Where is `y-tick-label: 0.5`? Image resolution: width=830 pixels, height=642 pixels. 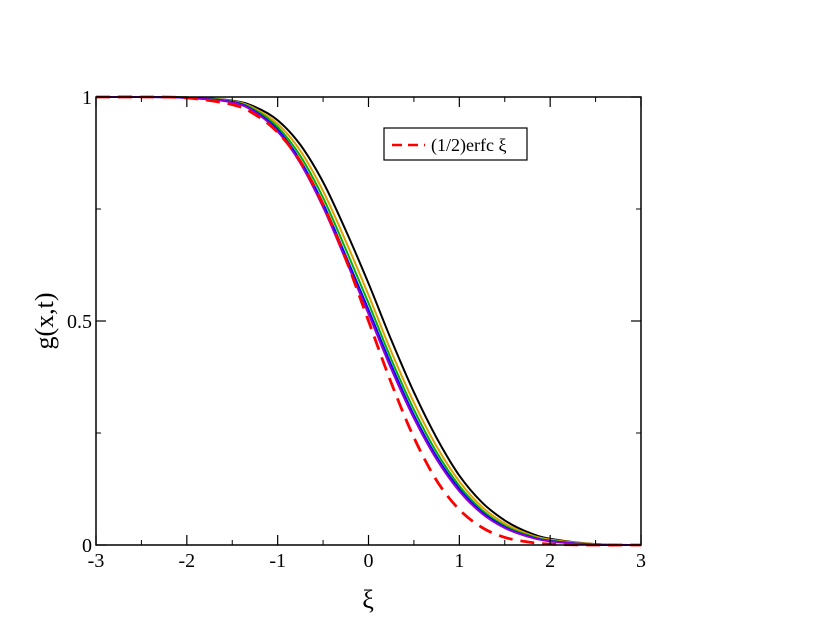
y-tick-label: 0.5 is located at coordinates (79, 322).